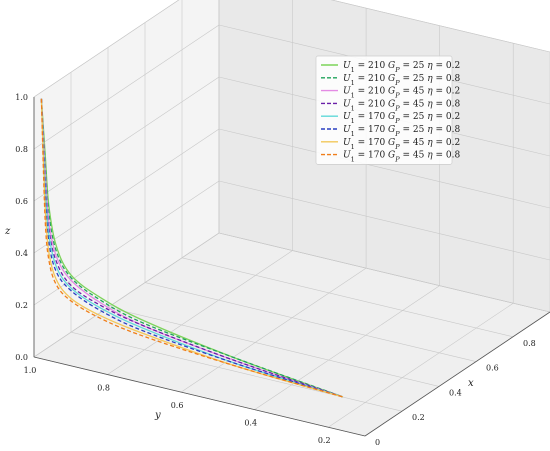 The image size is (550, 451). I want to click on x-tick-label: 0.8, so click(529, 343).